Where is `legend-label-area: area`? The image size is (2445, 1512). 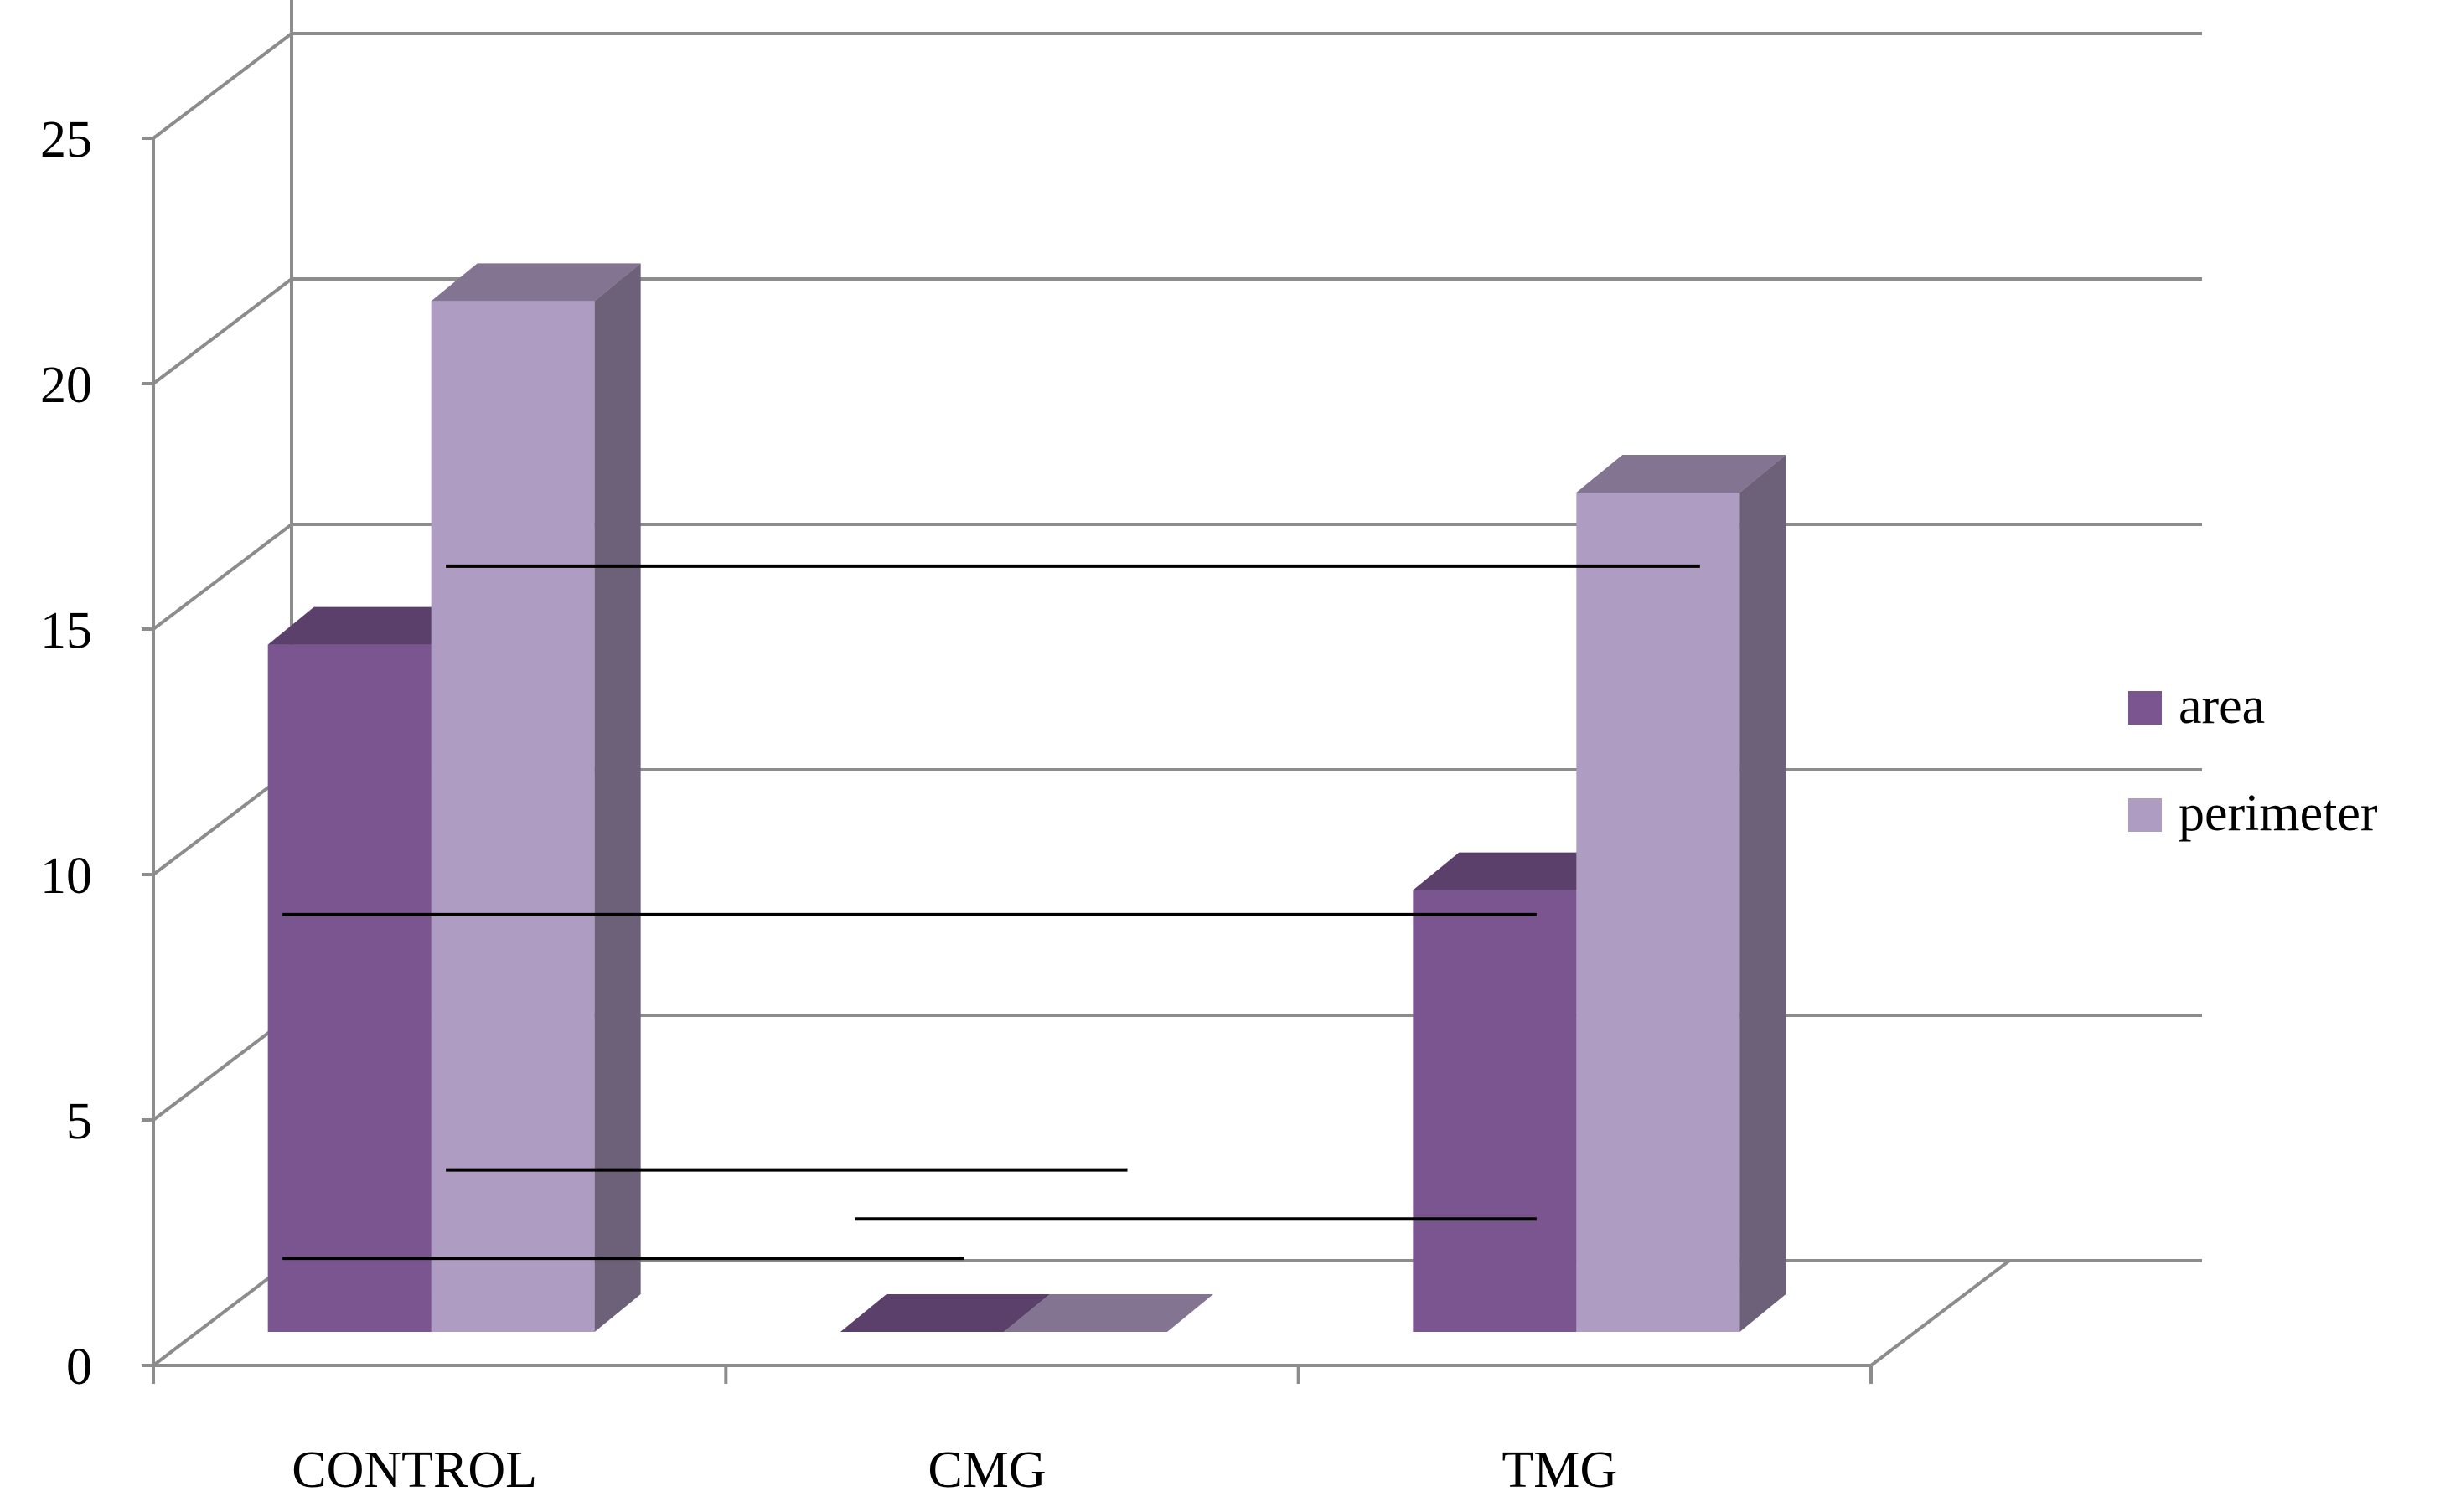
legend-label-area: area is located at coordinates (2222, 706).